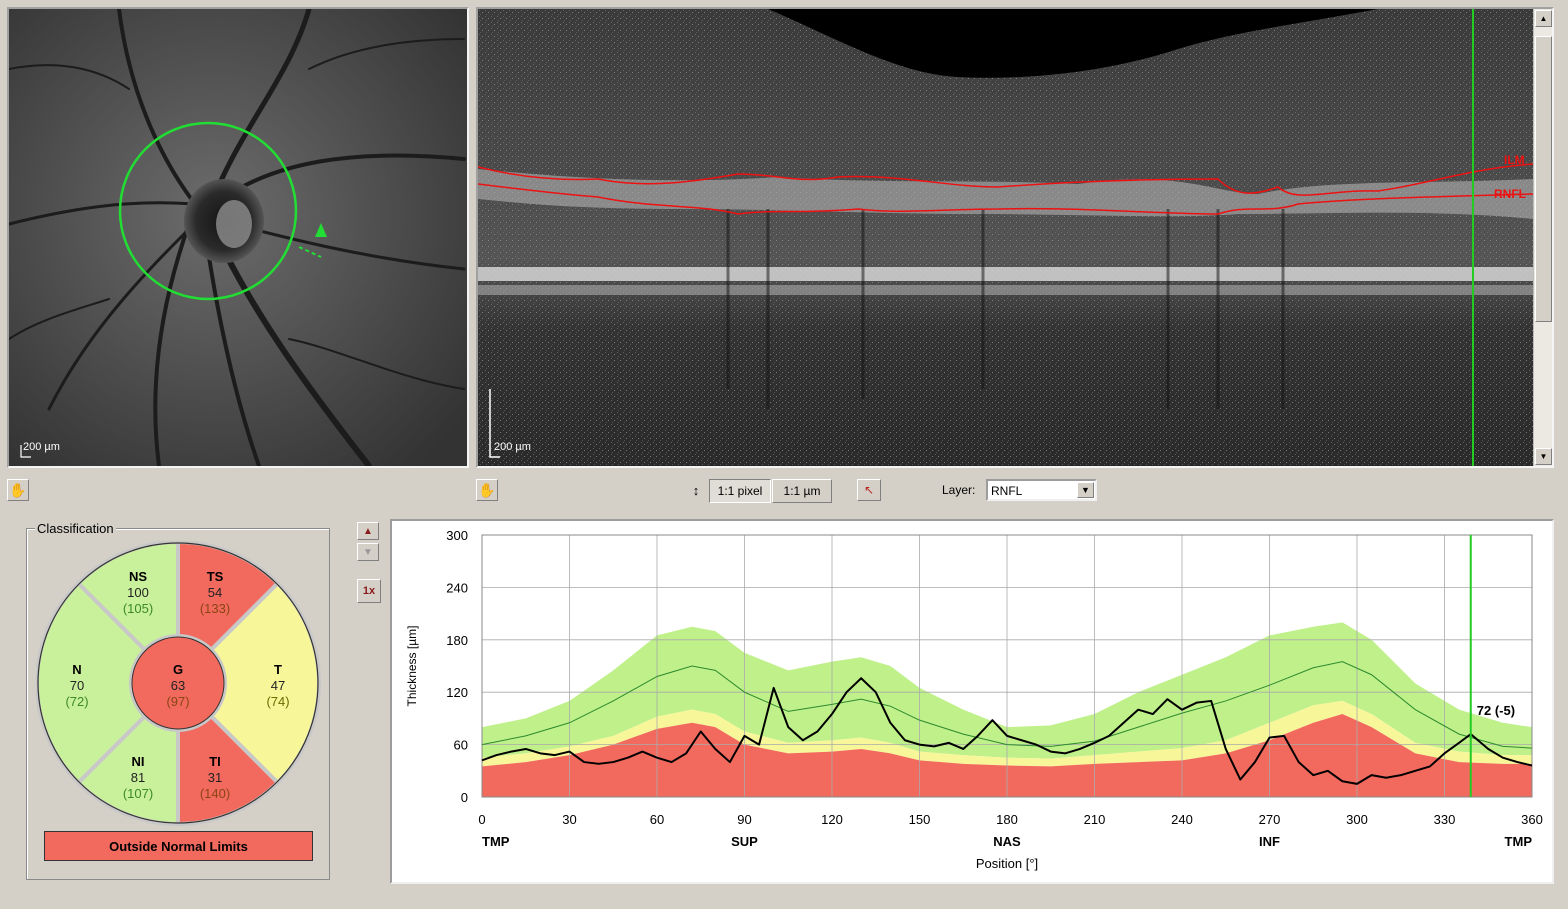  What do you see at coordinates (1445, 819) in the screenshot?
I see `x-tick-label: 330` at bounding box center [1445, 819].